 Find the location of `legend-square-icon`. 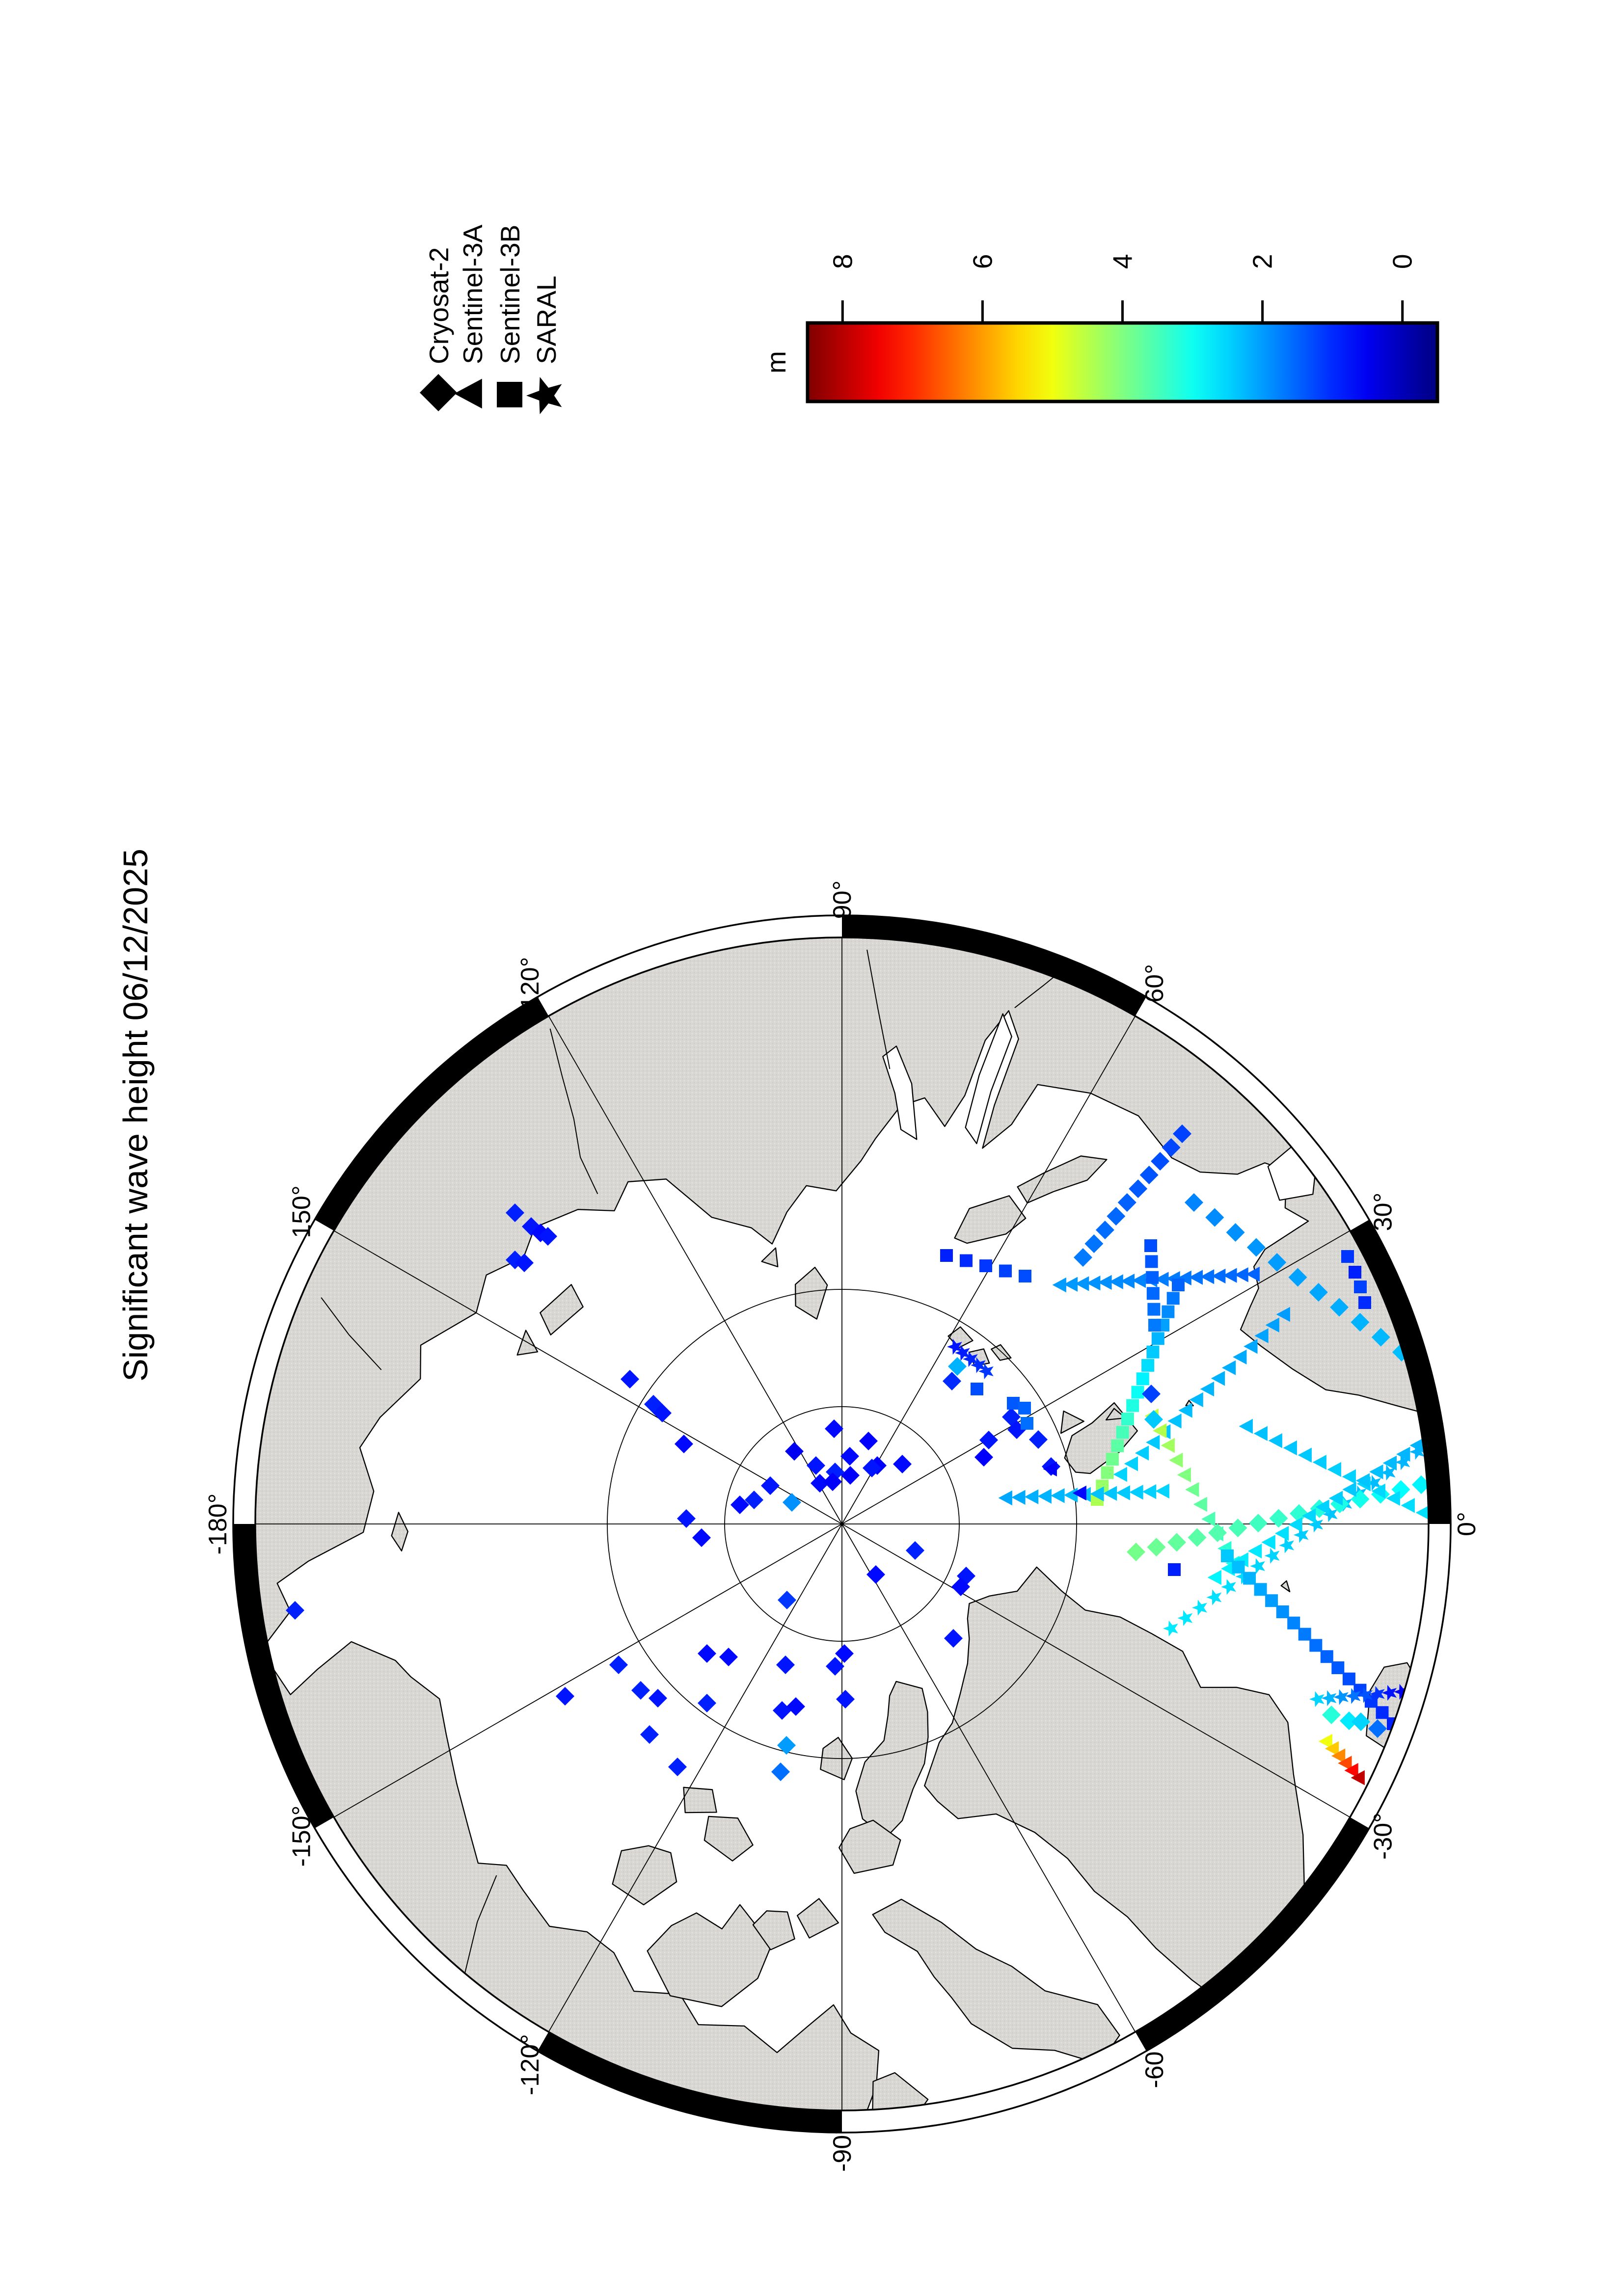

legend-square-icon is located at coordinates (509, 394).